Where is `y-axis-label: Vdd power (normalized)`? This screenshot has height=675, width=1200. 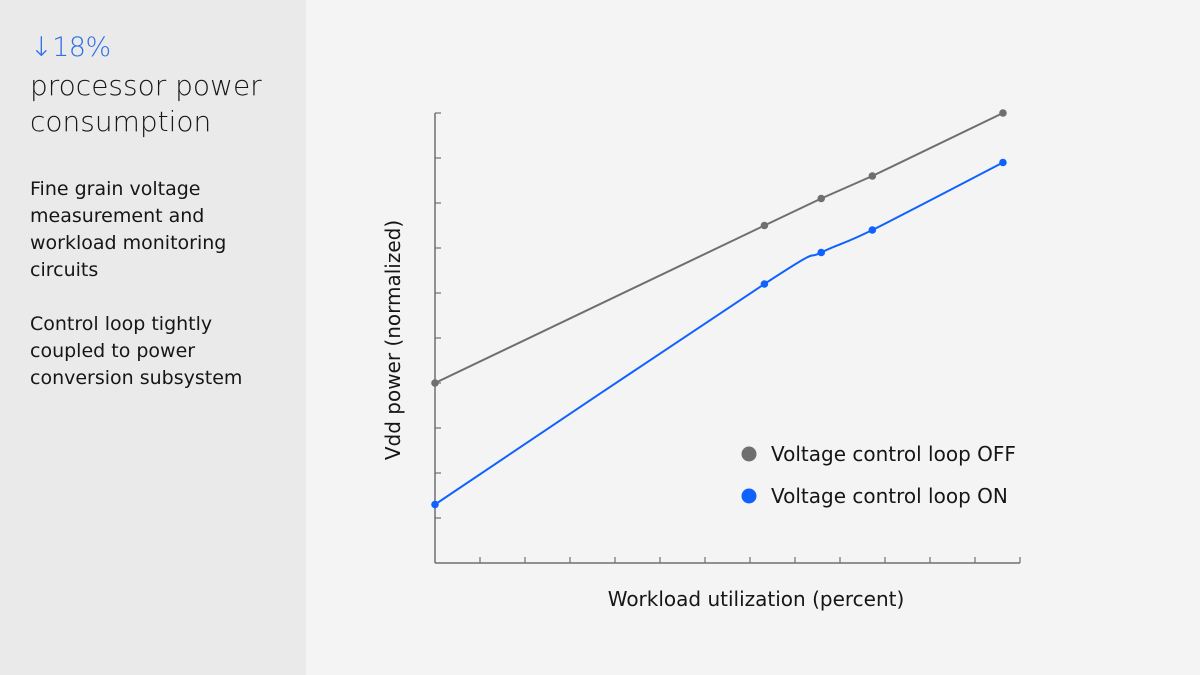 y-axis-label: Vdd power (normalized) is located at coordinates (393, 340).